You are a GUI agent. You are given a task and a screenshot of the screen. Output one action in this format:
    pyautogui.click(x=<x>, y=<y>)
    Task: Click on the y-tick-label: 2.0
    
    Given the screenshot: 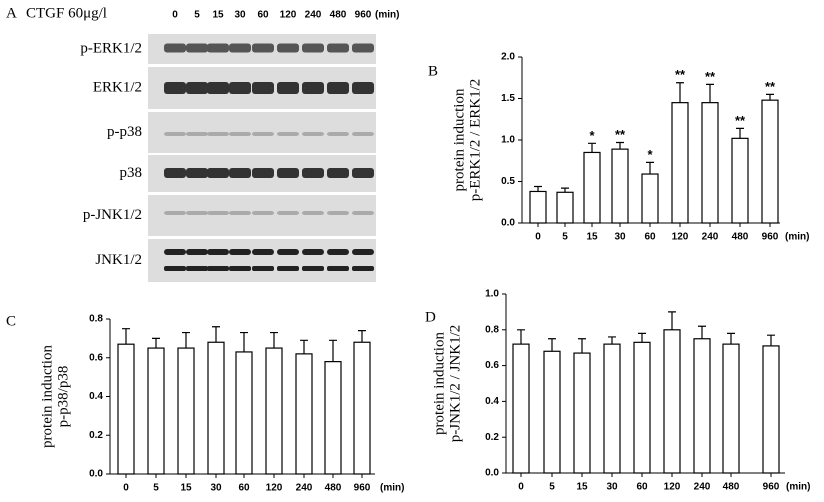 What is the action you would take?
    pyautogui.click(x=508, y=57)
    